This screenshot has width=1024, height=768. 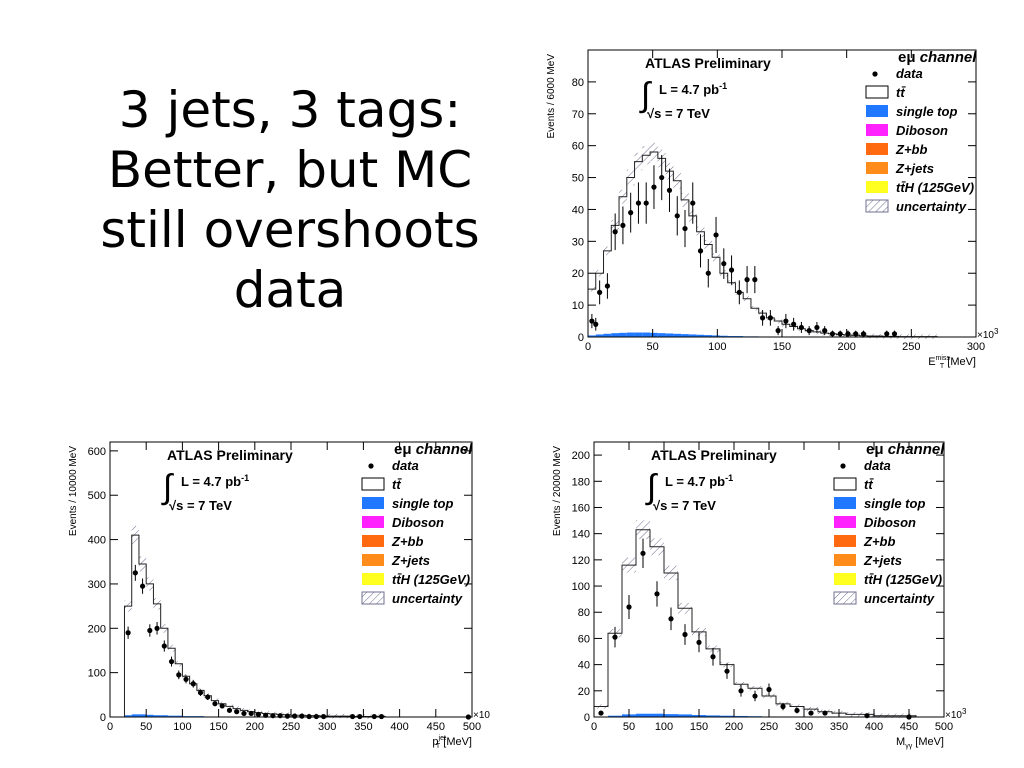 I want to click on x-tick-label: 500, so click(x=472, y=727).